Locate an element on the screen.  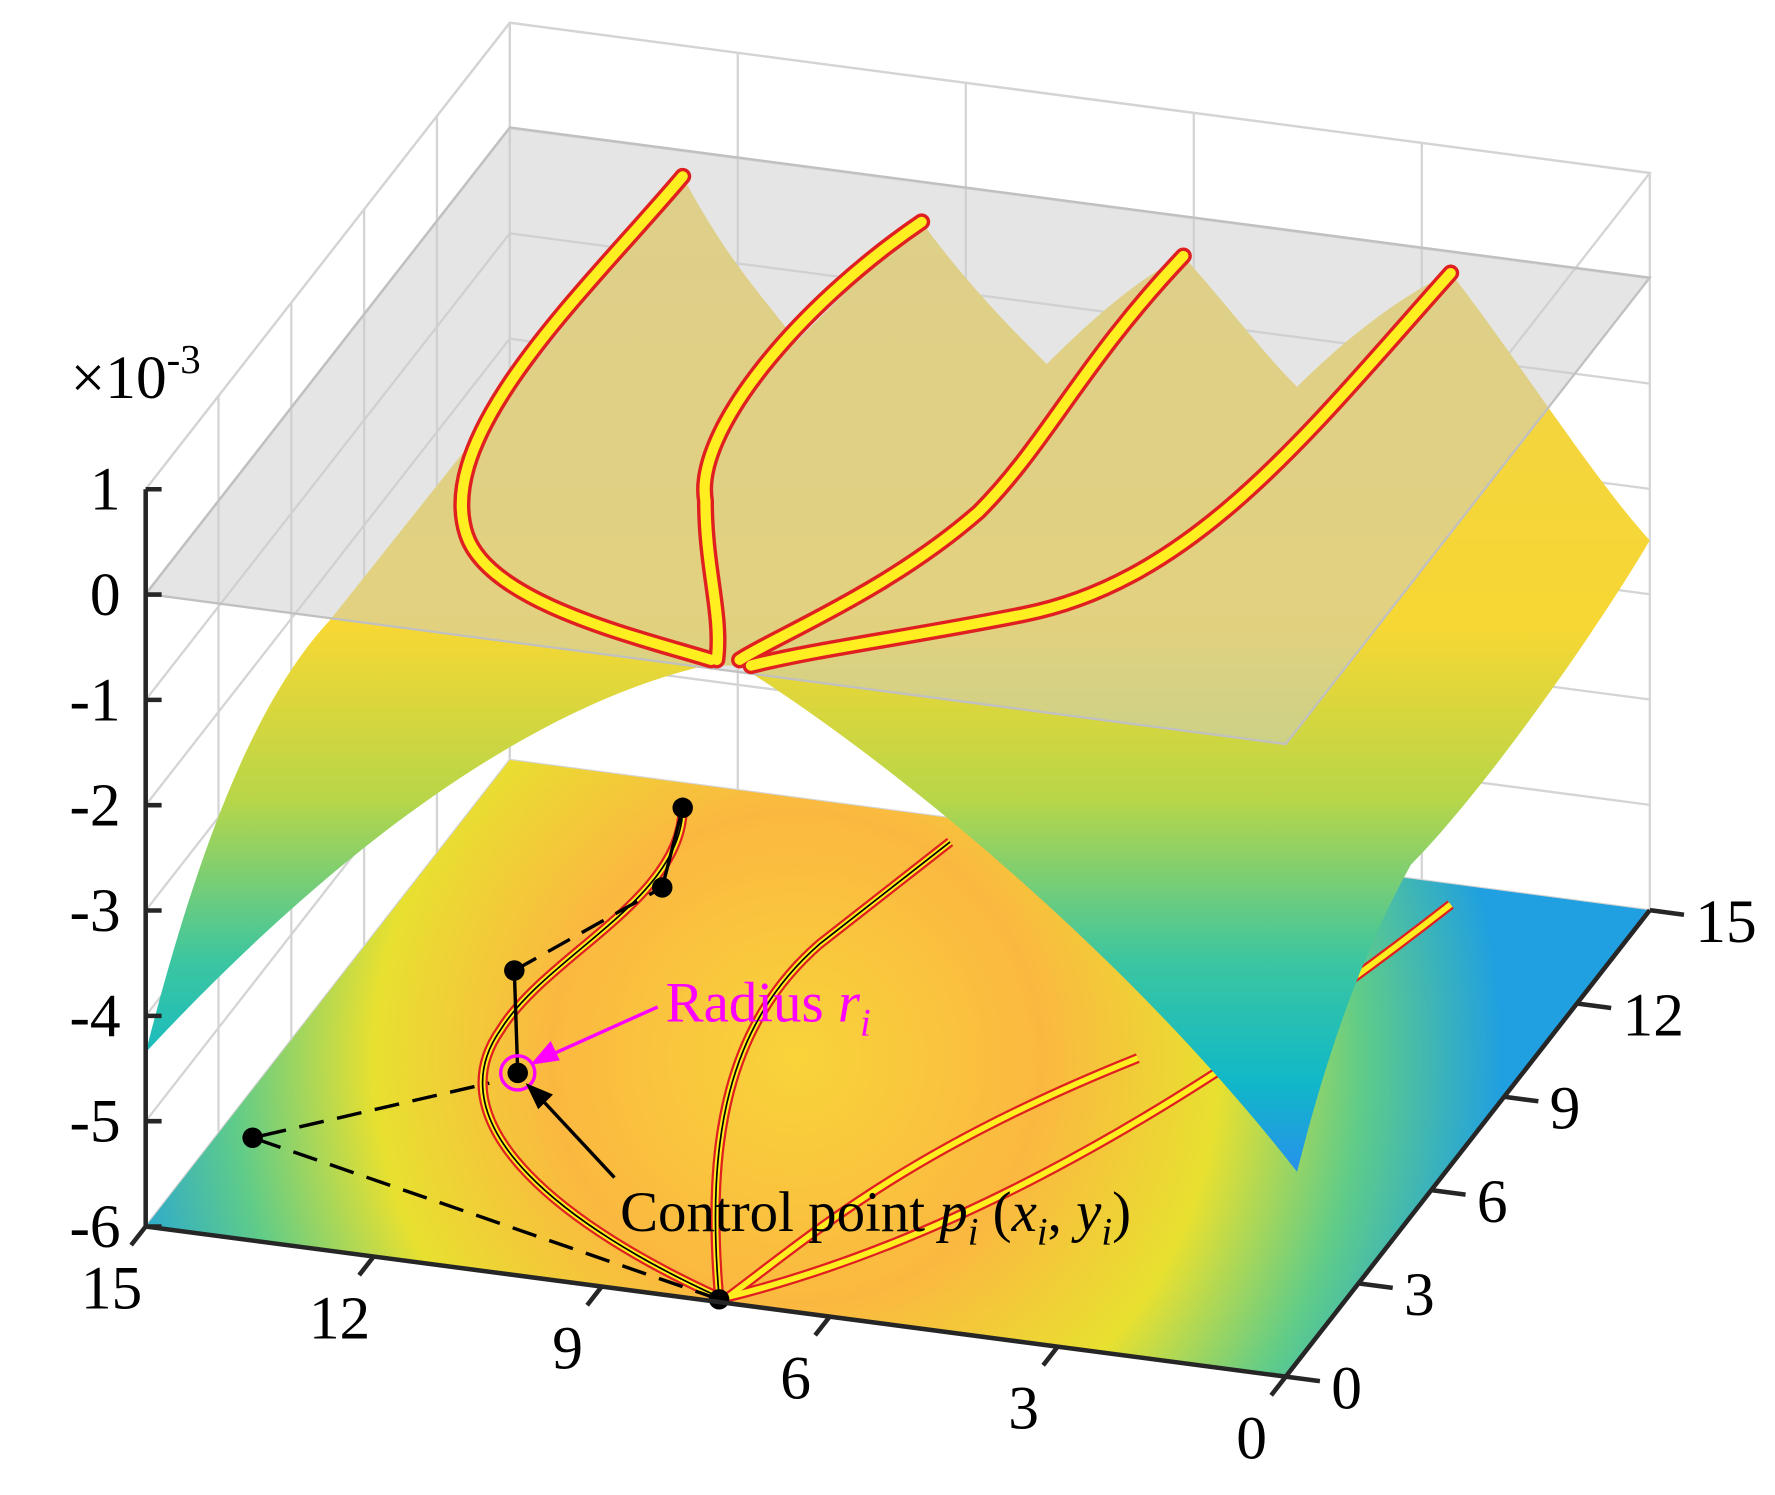
radius-annotation: Radius ri is located at coordinates (768, 1008).